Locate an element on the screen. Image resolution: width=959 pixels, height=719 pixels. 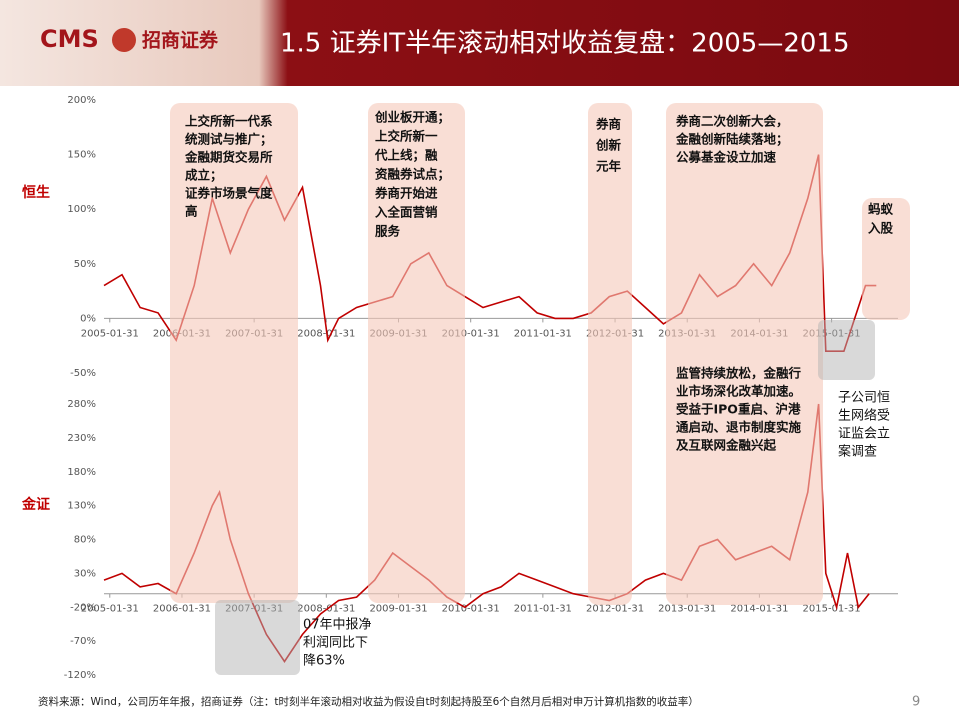
annotation: 通启动、退市制度实施 is located at coordinates (739, 427).